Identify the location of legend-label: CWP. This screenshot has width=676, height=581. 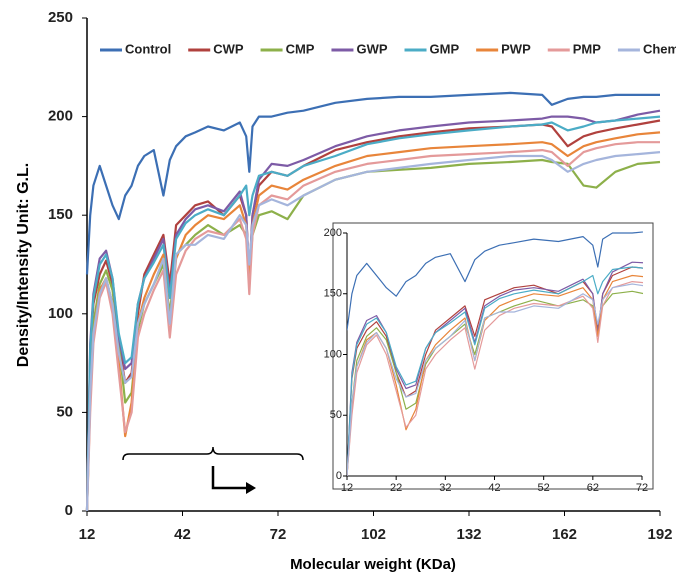
(228, 48).